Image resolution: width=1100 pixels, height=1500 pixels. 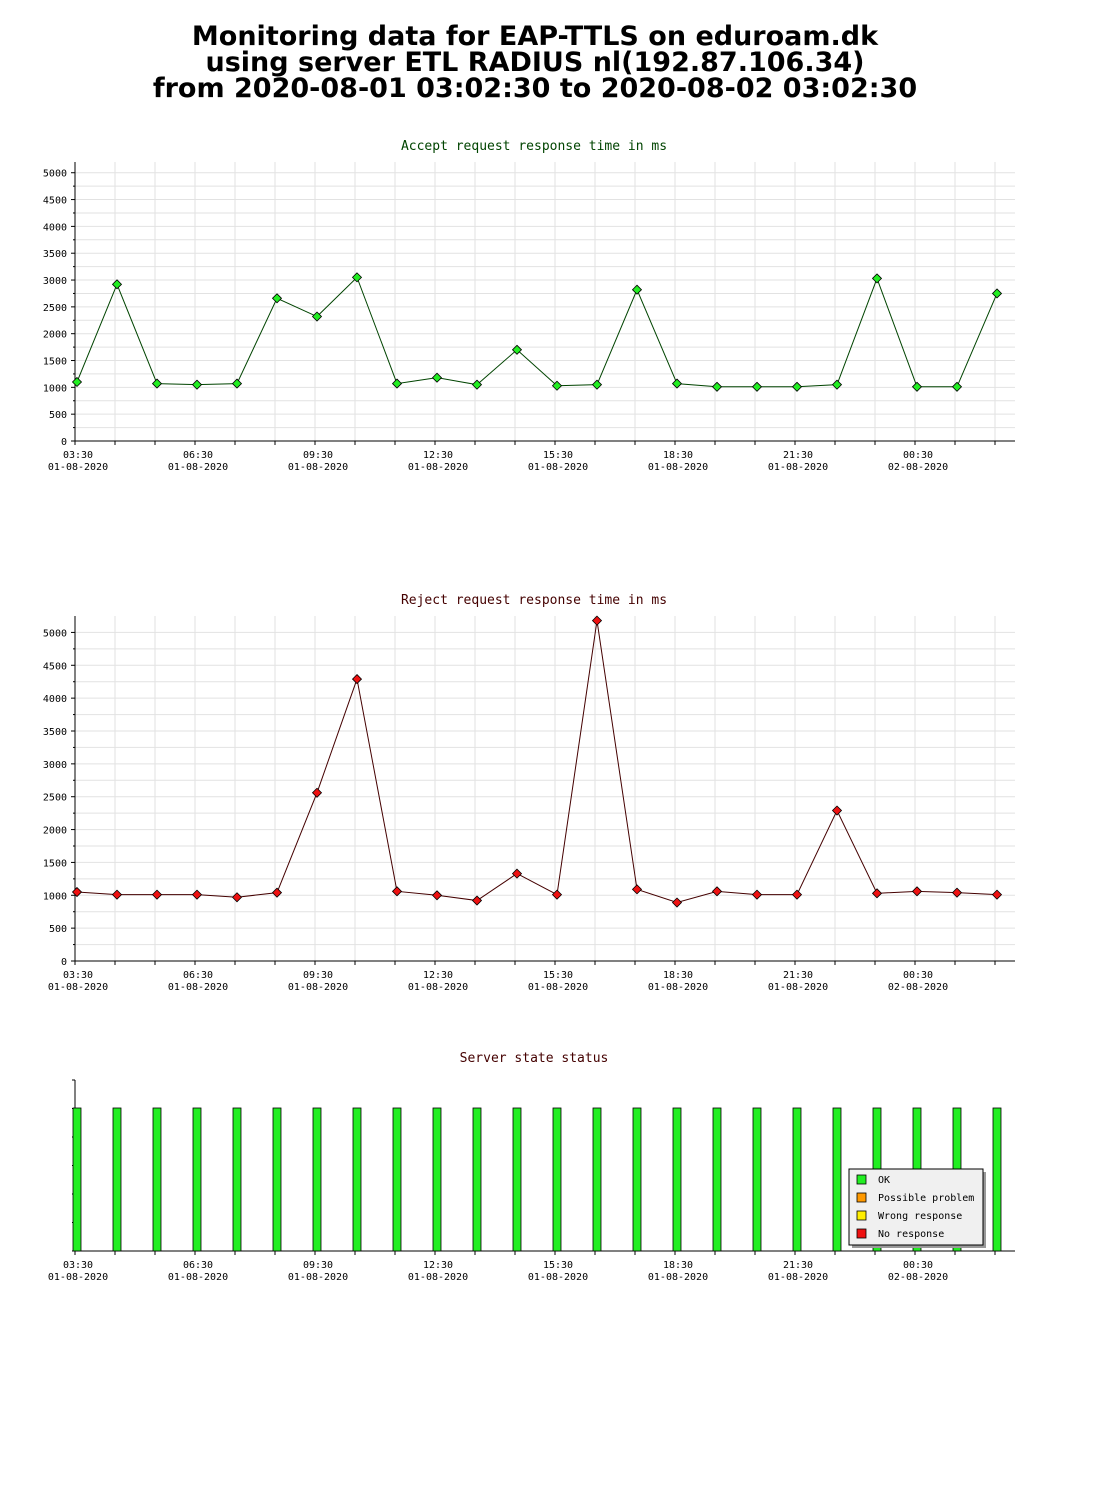 I want to click on legend-label: Wrong response, so click(x=920, y=1216).